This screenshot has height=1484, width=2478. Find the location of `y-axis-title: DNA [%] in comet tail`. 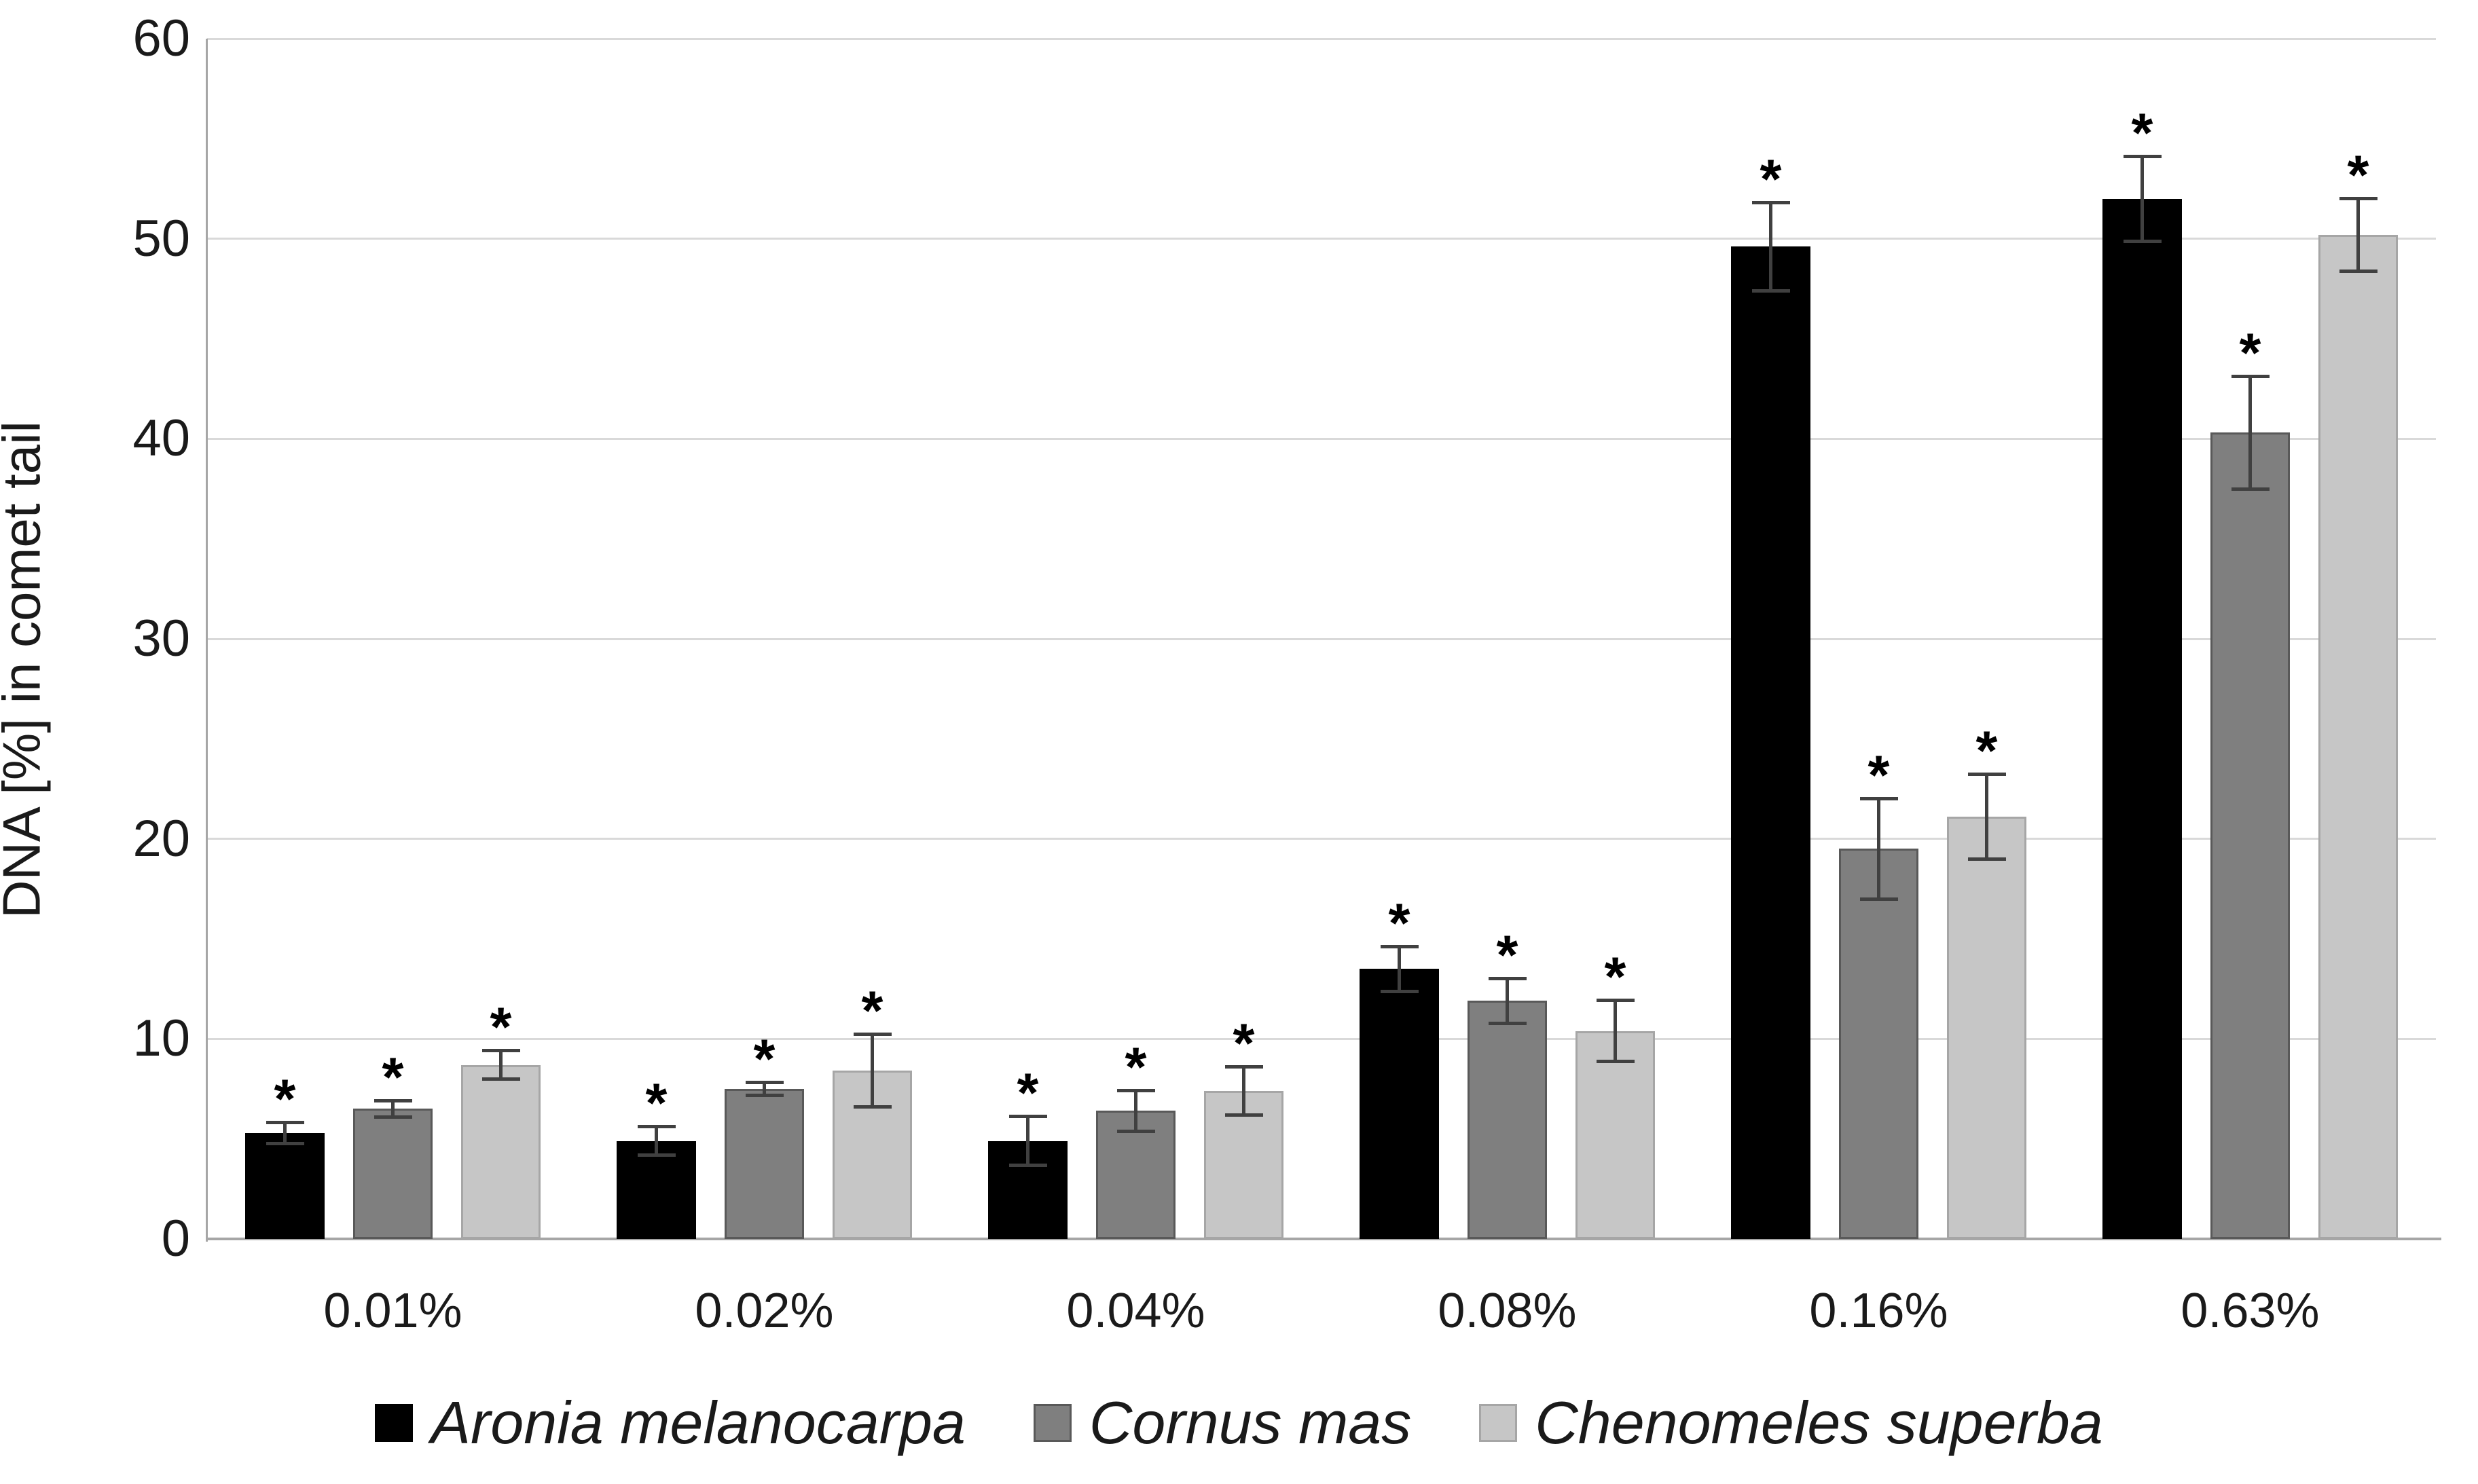

y-axis-title: DNA [%] in comet tail is located at coordinates (26, 670).